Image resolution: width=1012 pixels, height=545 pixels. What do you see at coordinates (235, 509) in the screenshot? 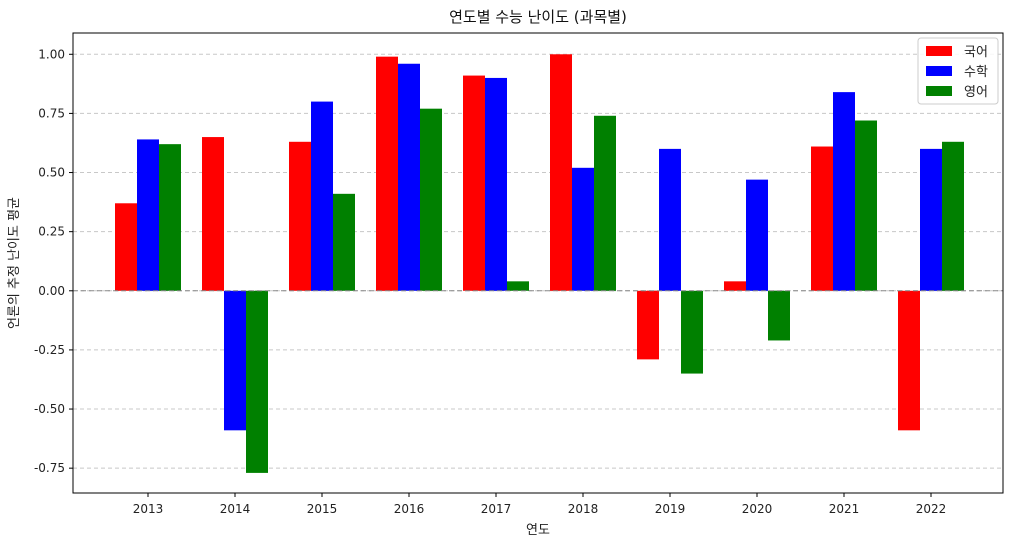
I see `x-tick-label: 2014` at bounding box center [235, 509].